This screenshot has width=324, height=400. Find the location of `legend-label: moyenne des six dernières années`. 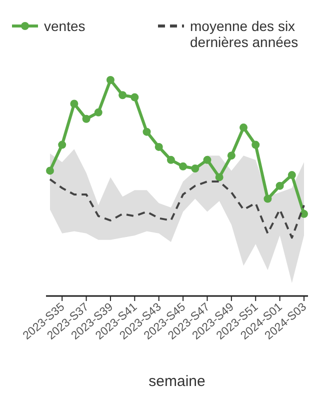

legend-label: moyenne des six dernières années is located at coordinates (244, 34).